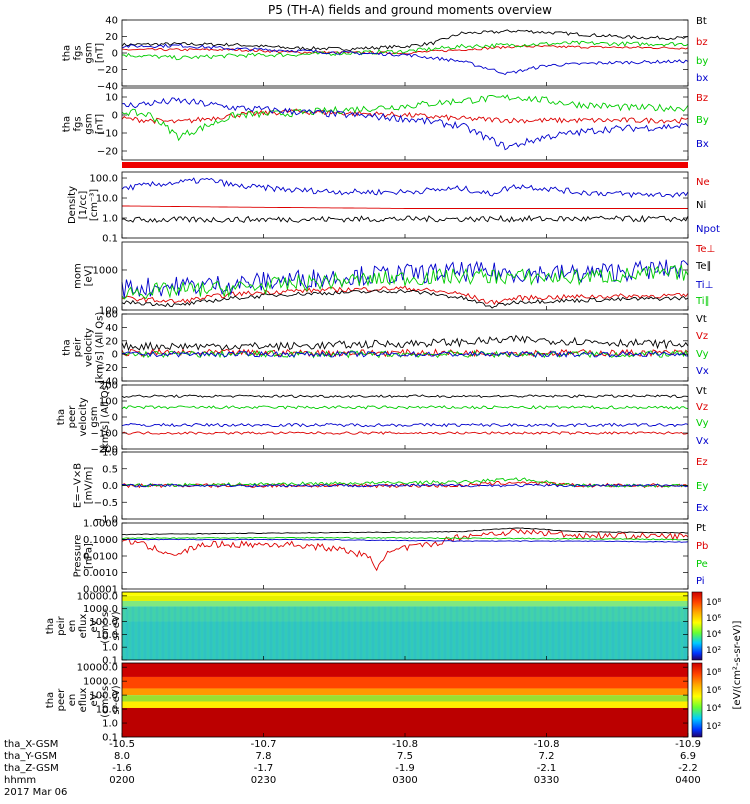 The image size is (750, 804). I want to click on series-Ey, so click(405, 482).